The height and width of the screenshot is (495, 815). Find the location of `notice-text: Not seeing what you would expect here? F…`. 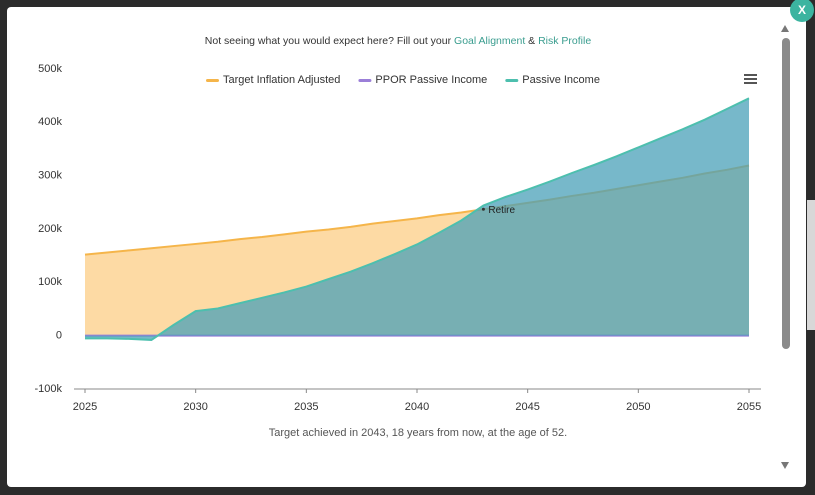

notice-text: Not seeing what you would expect here? F… is located at coordinates (329, 41).